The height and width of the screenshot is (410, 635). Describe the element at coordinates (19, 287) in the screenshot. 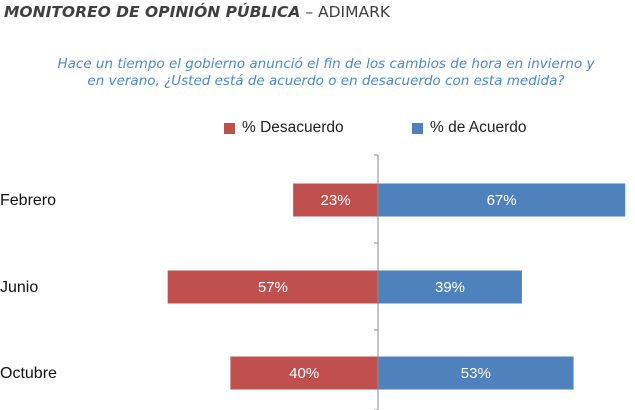

I see `category-label-junio: Junio` at that location.